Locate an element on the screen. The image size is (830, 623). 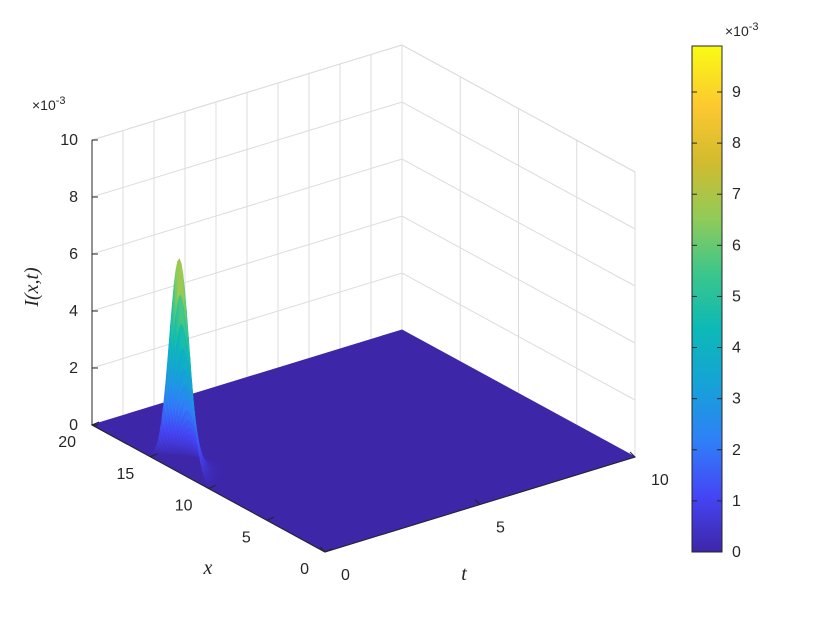
colorbar-tick-label: 5 is located at coordinates (736, 296).